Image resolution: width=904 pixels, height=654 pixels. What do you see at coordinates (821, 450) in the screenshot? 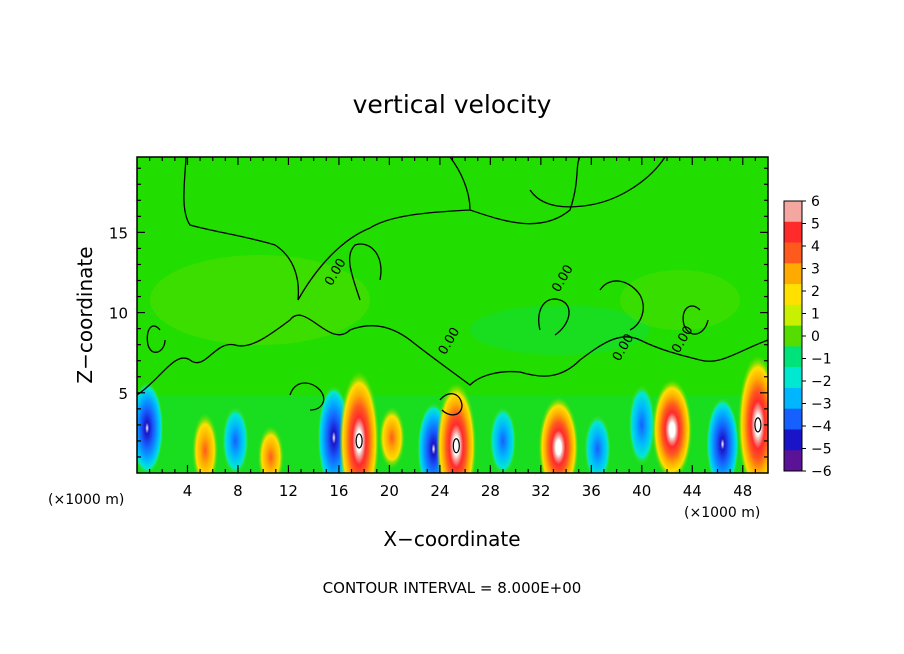
I see `colorbar-label: −5` at bounding box center [821, 450].